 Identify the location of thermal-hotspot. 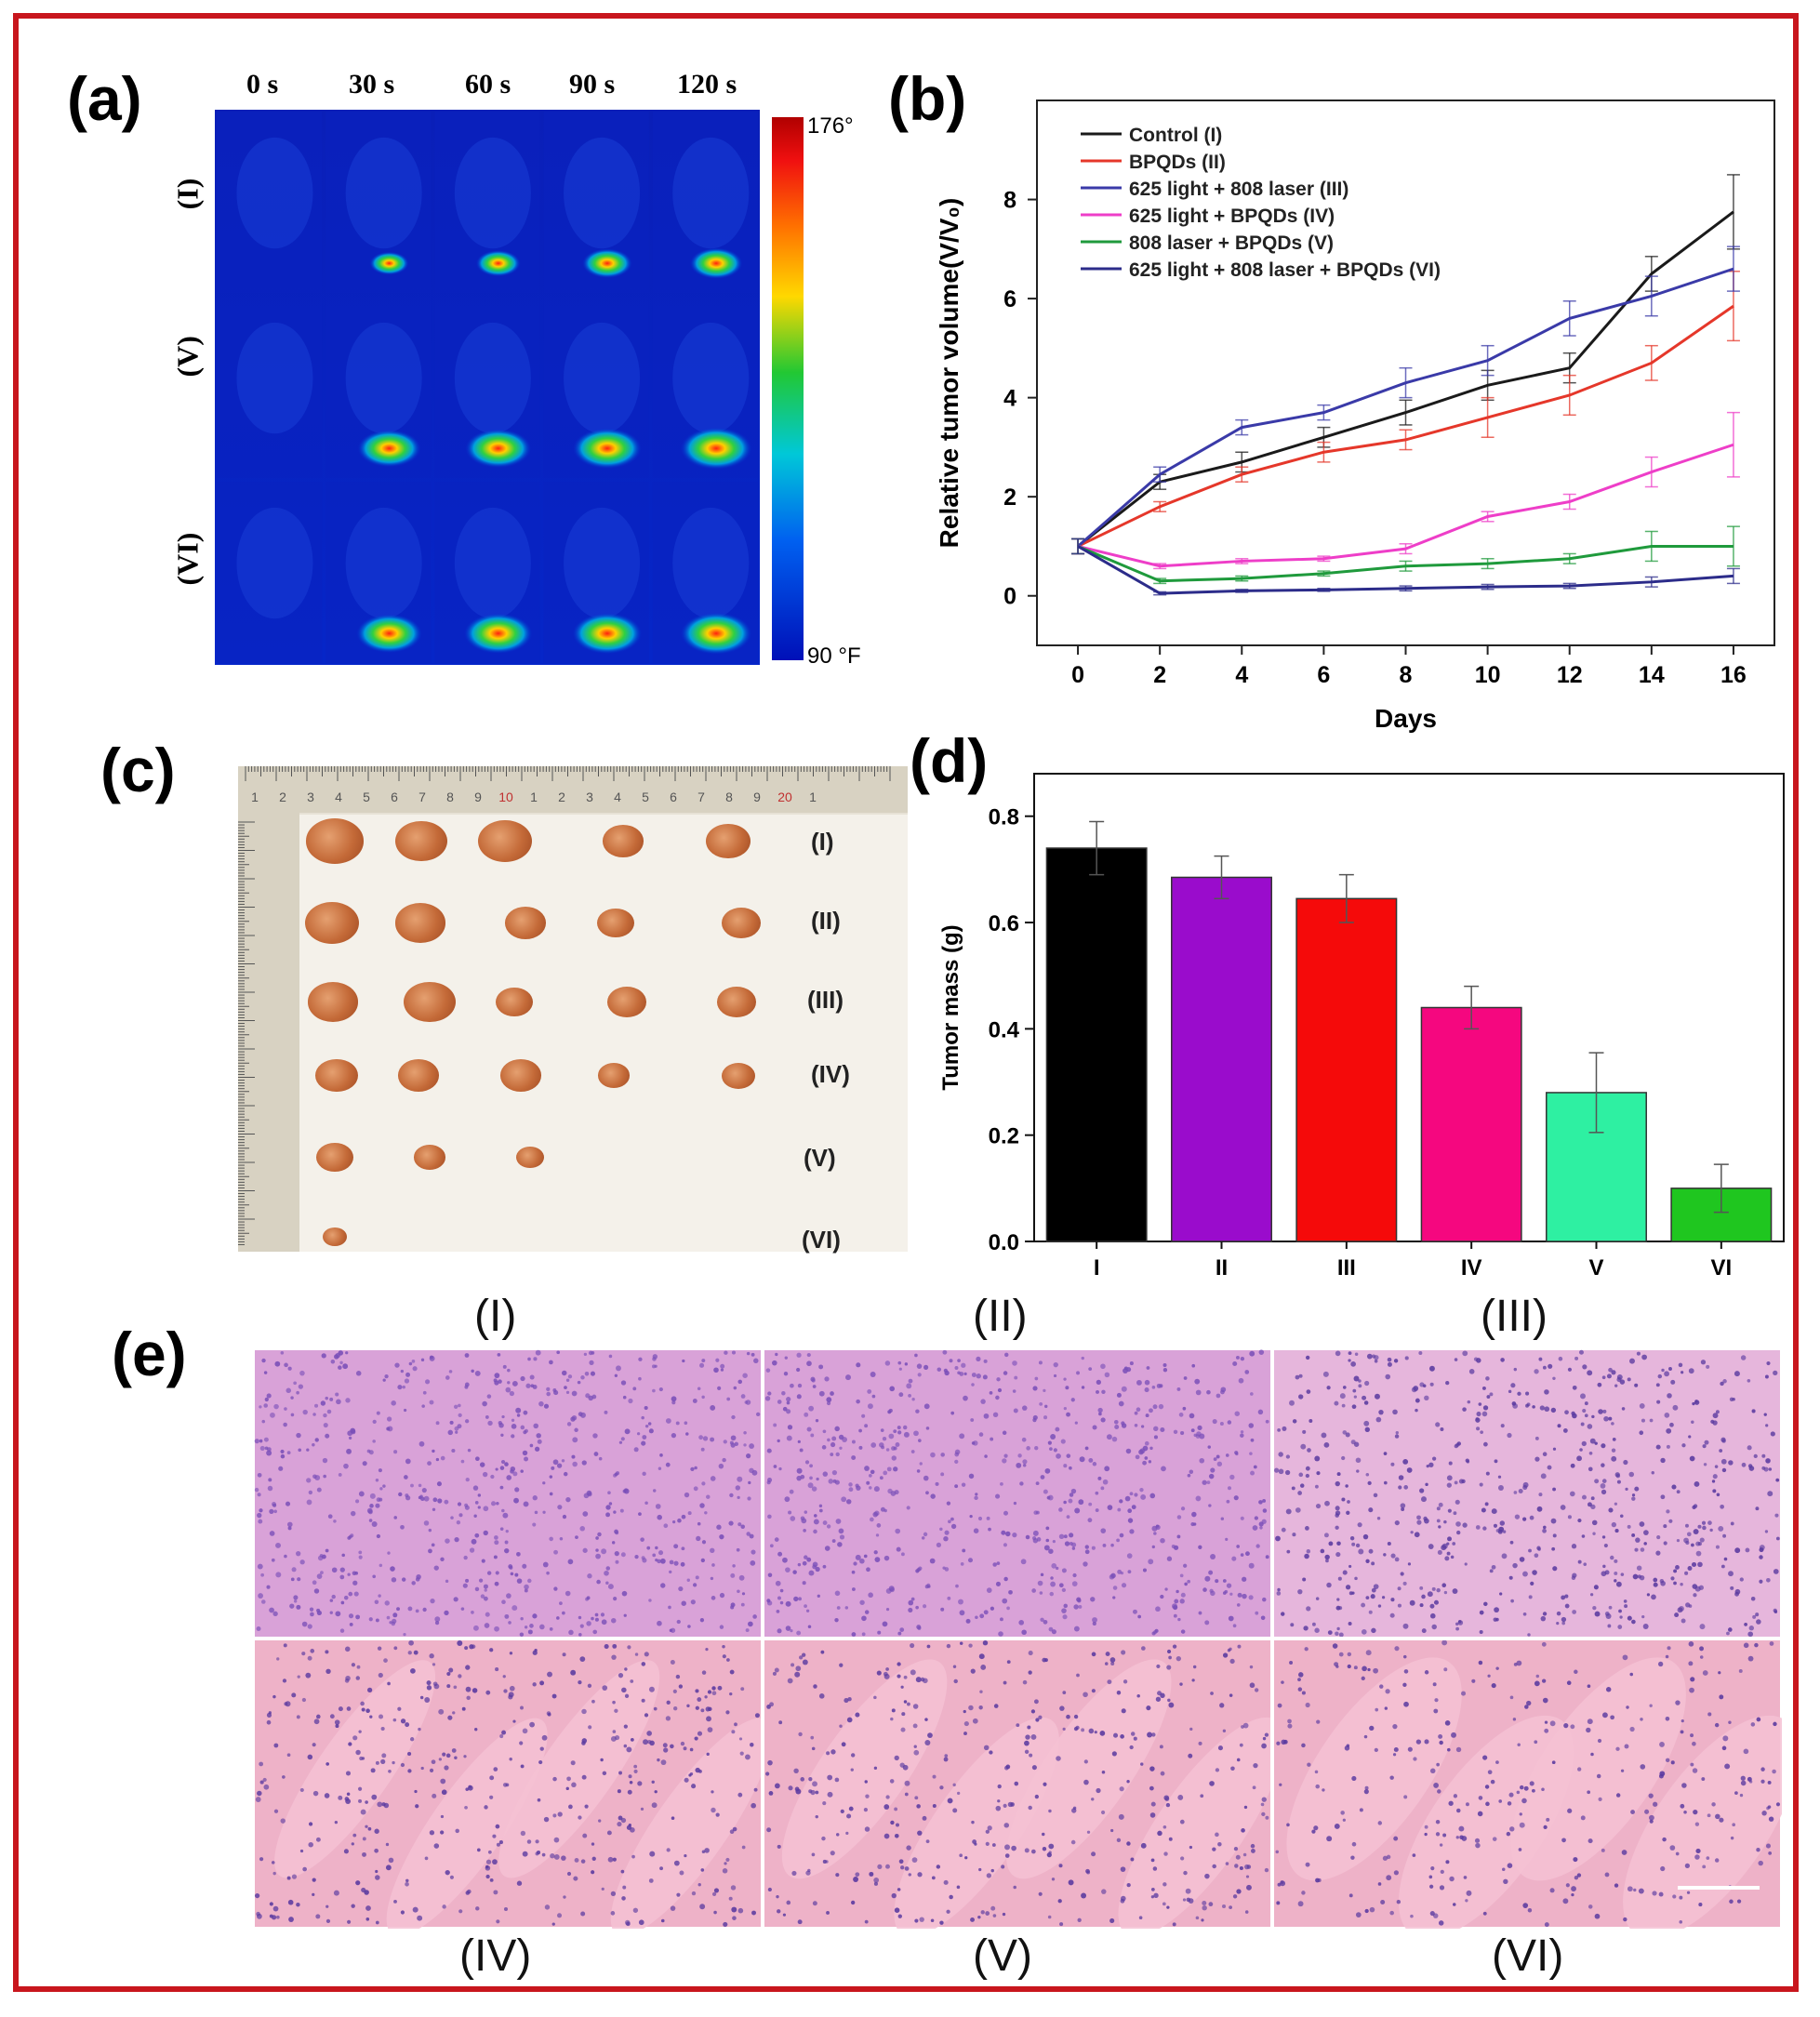
(607, 263).